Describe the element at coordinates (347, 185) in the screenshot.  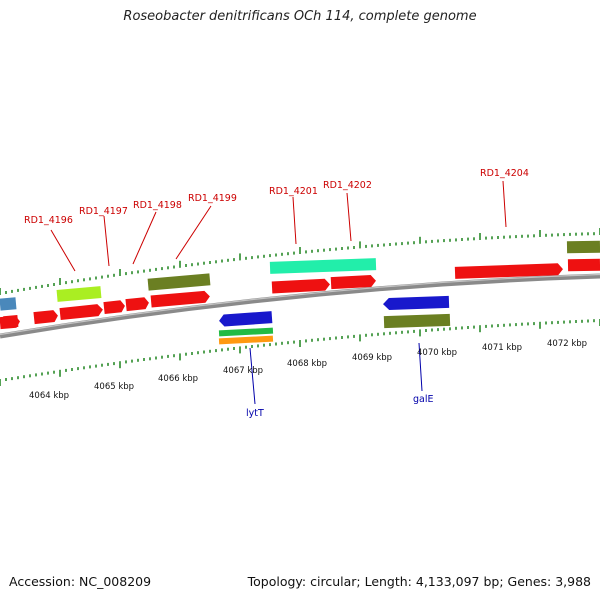
I see `gene-label: RD1_4202` at that location.